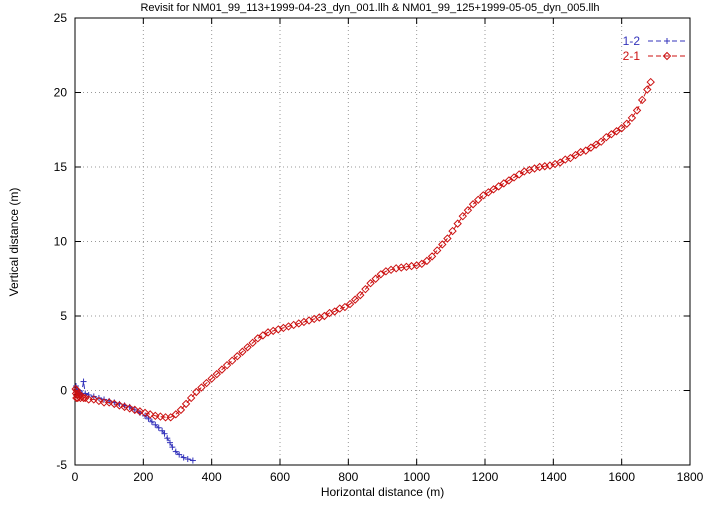 This screenshot has height=505, width=721. Describe the element at coordinates (348, 477) in the screenshot. I see `svg-text: 800` at that location.